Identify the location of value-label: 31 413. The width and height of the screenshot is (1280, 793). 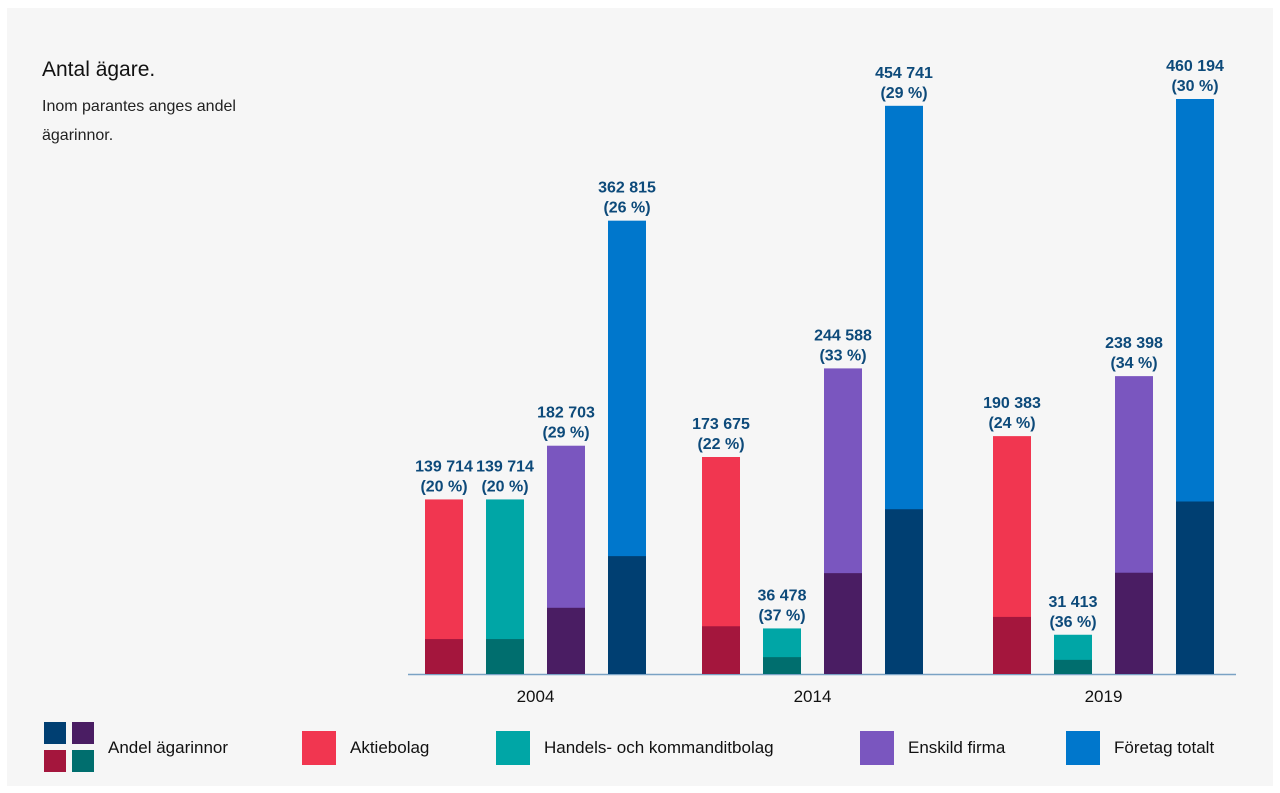
(1073, 602).